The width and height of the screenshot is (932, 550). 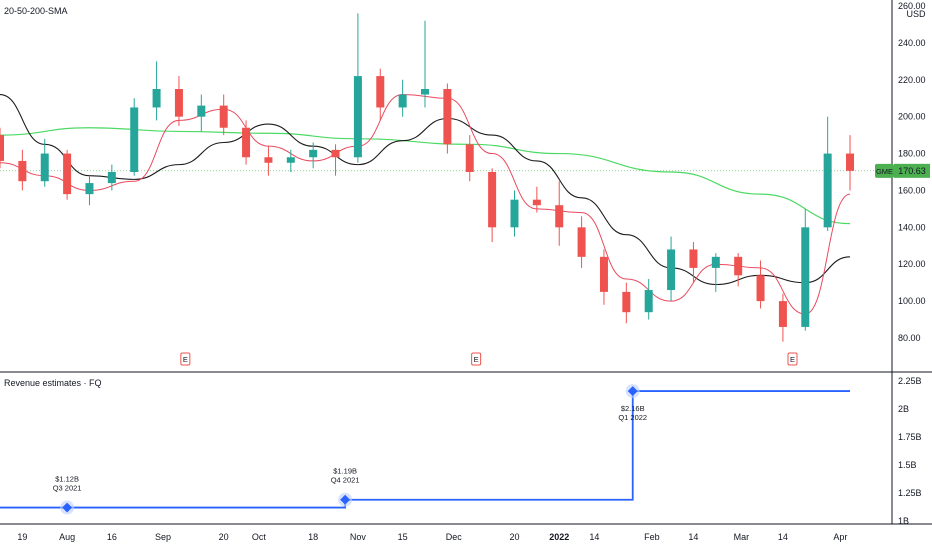 What do you see at coordinates (909, 338) in the screenshot?
I see `price-axis-label: 80.00` at bounding box center [909, 338].